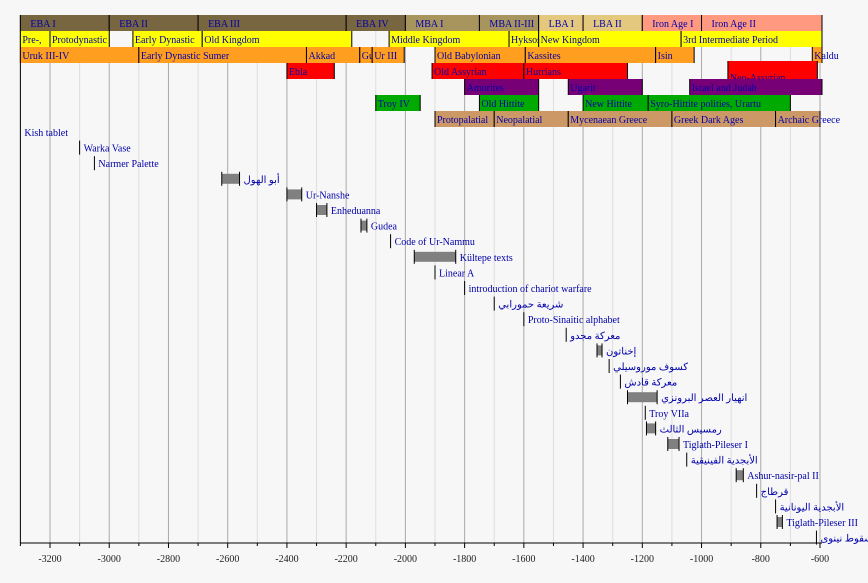  I want to click on period-label: Isin, so click(665, 56).